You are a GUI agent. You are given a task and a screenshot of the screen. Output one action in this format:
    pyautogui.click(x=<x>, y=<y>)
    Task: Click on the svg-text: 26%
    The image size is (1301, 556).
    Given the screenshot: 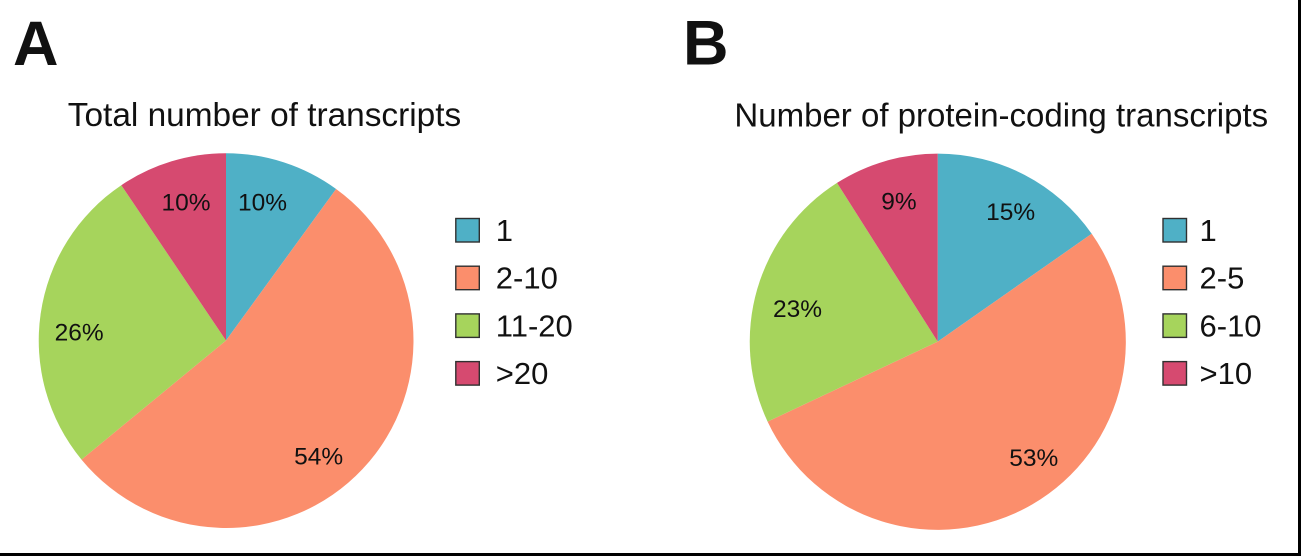 What is the action you would take?
    pyautogui.click(x=79, y=333)
    